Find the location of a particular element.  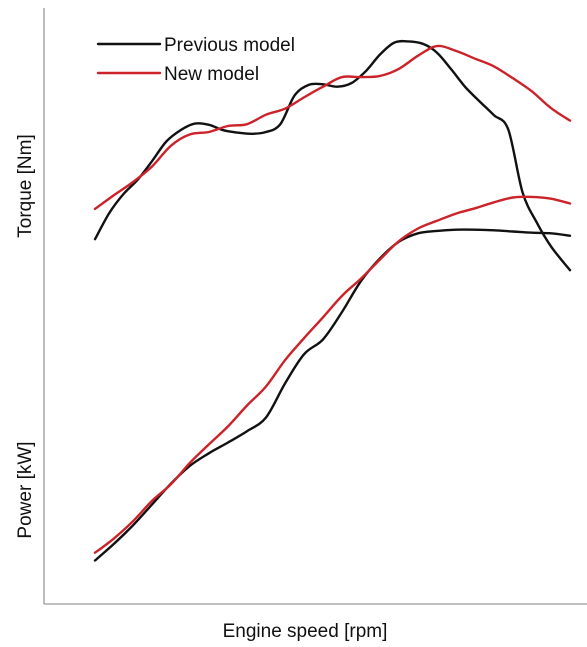

legend-label-previous-model: Previous model is located at coordinates (229, 45).